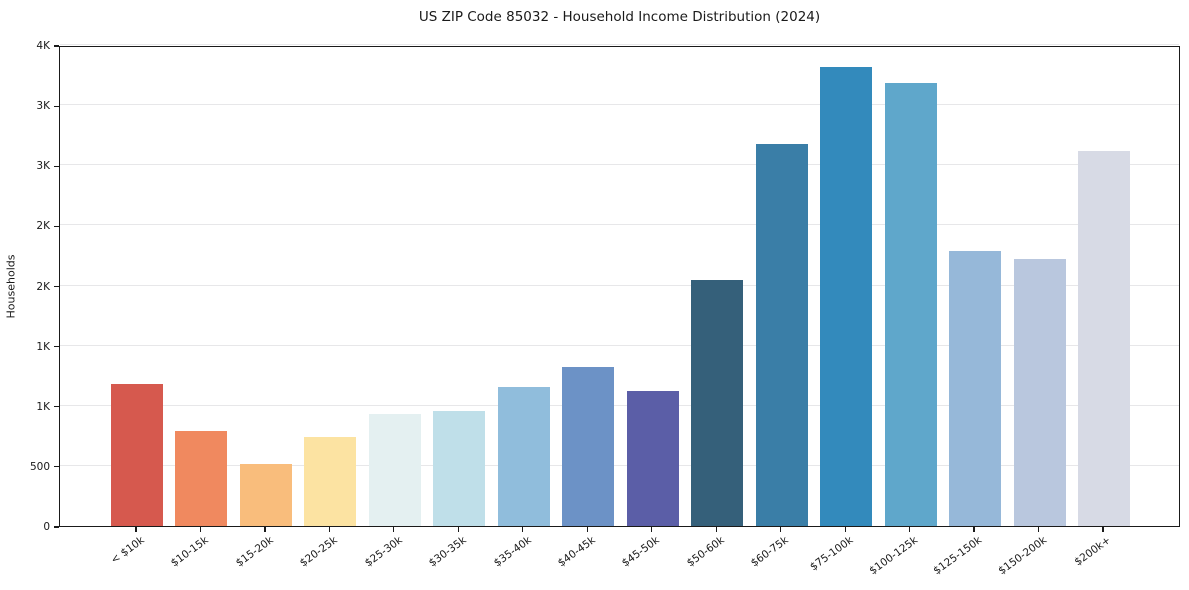 The width and height of the screenshot is (1189, 590). I want to click on bar-$20-25k, so click(330, 481).